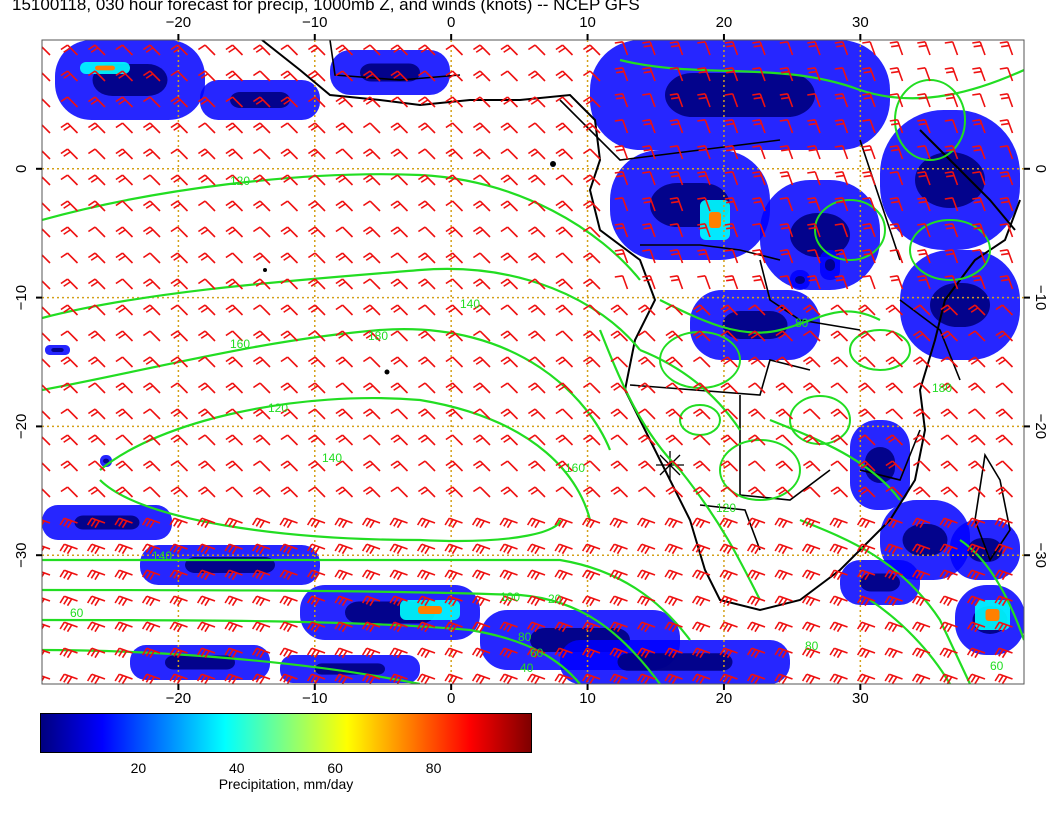 The height and width of the screenshot is (816, 1056). Describe the element at coordinates (820, 420) in the screenshot. I see `pressure-contour-loop` at that location.